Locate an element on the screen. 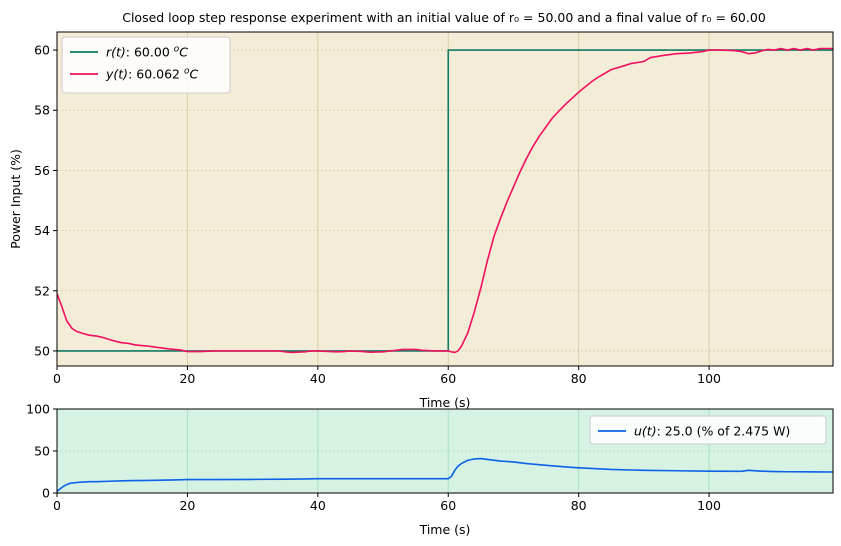 Image resolution: width=841 pixels, height=546 pixels. y-tick-label: 54 is located at coordinates (42, 230).